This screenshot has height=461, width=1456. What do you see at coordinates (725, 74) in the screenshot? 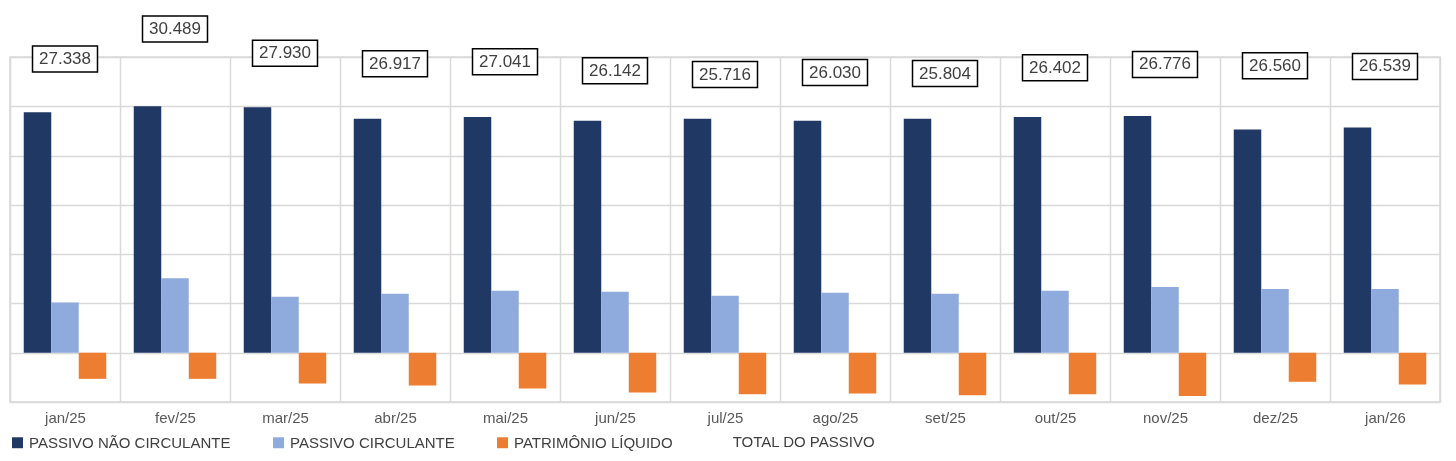
I see `text: 25.716` at bounding box center [725, 74].